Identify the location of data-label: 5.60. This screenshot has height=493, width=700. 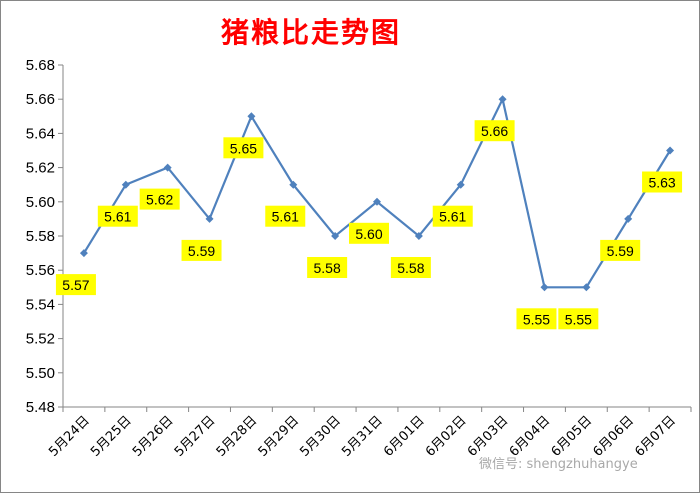
(368, 234).